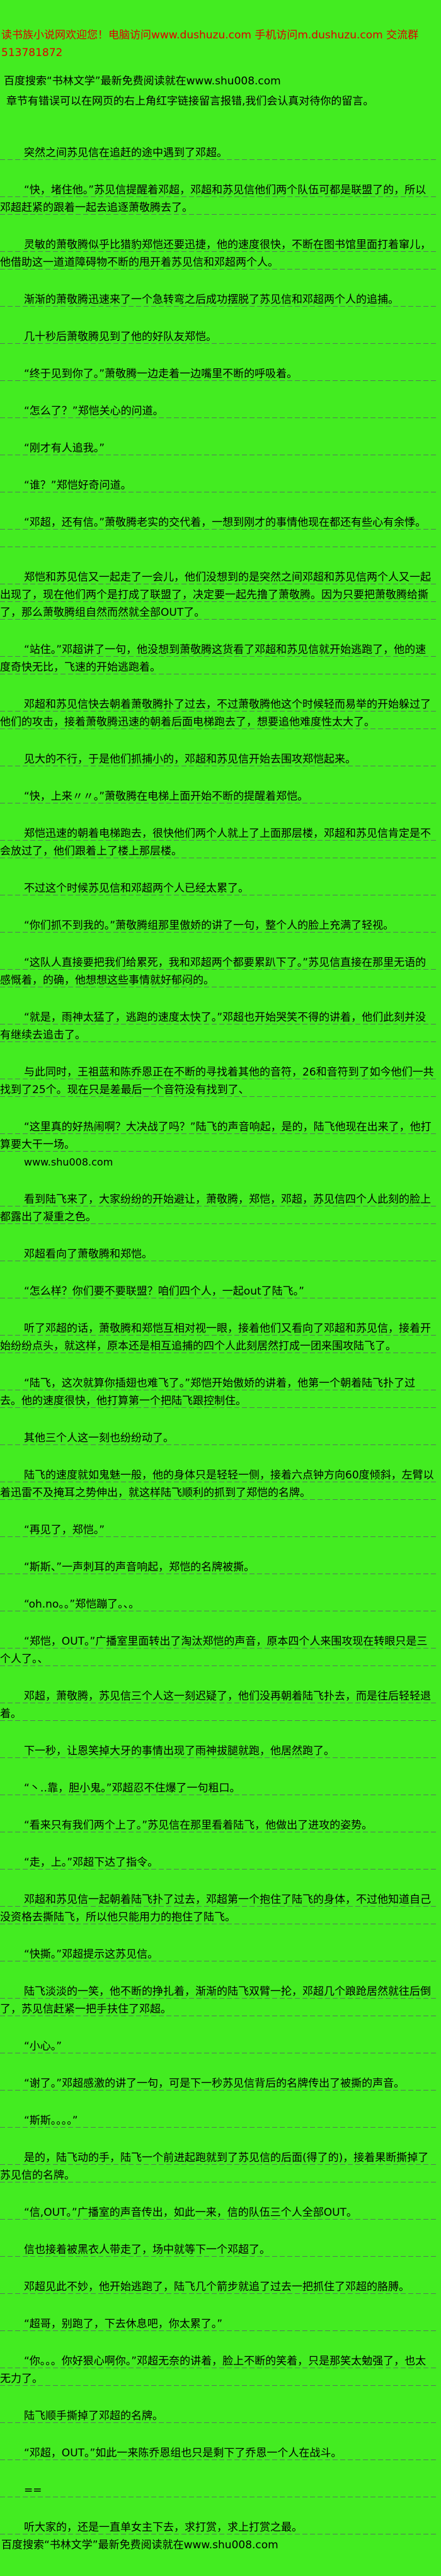  What do you see at coordinates (218, 2083) in the screenshot?
I see `novel-paragraph: “谢了。”邓超感激的讲了一句，可是下一秒苏见信背后的名牌传出了被撕的声音。` at bounding box center [218, 2083].